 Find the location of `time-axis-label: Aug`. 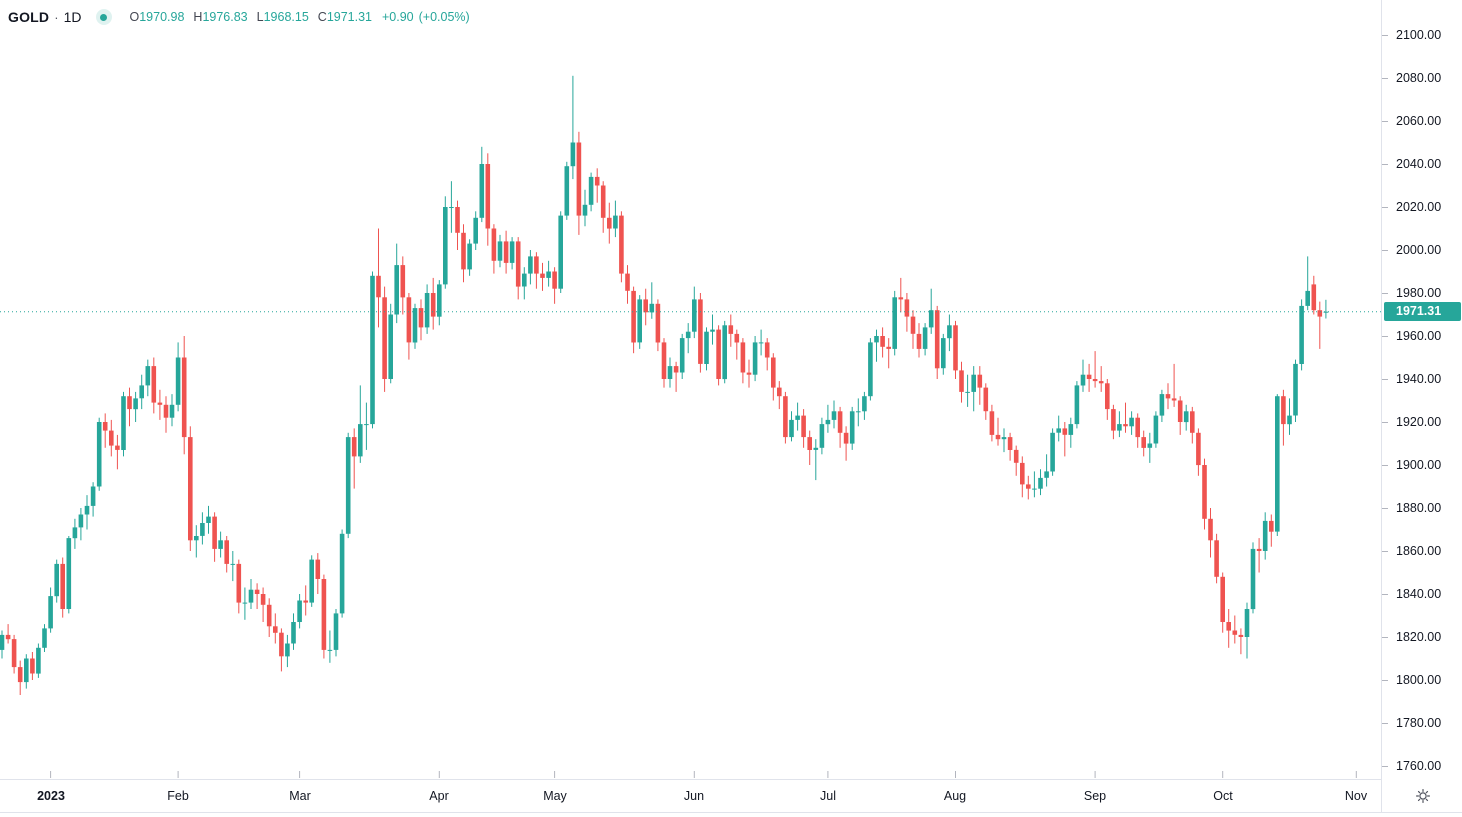

time-axis-label: Aug is located at coordinates (955, 796).